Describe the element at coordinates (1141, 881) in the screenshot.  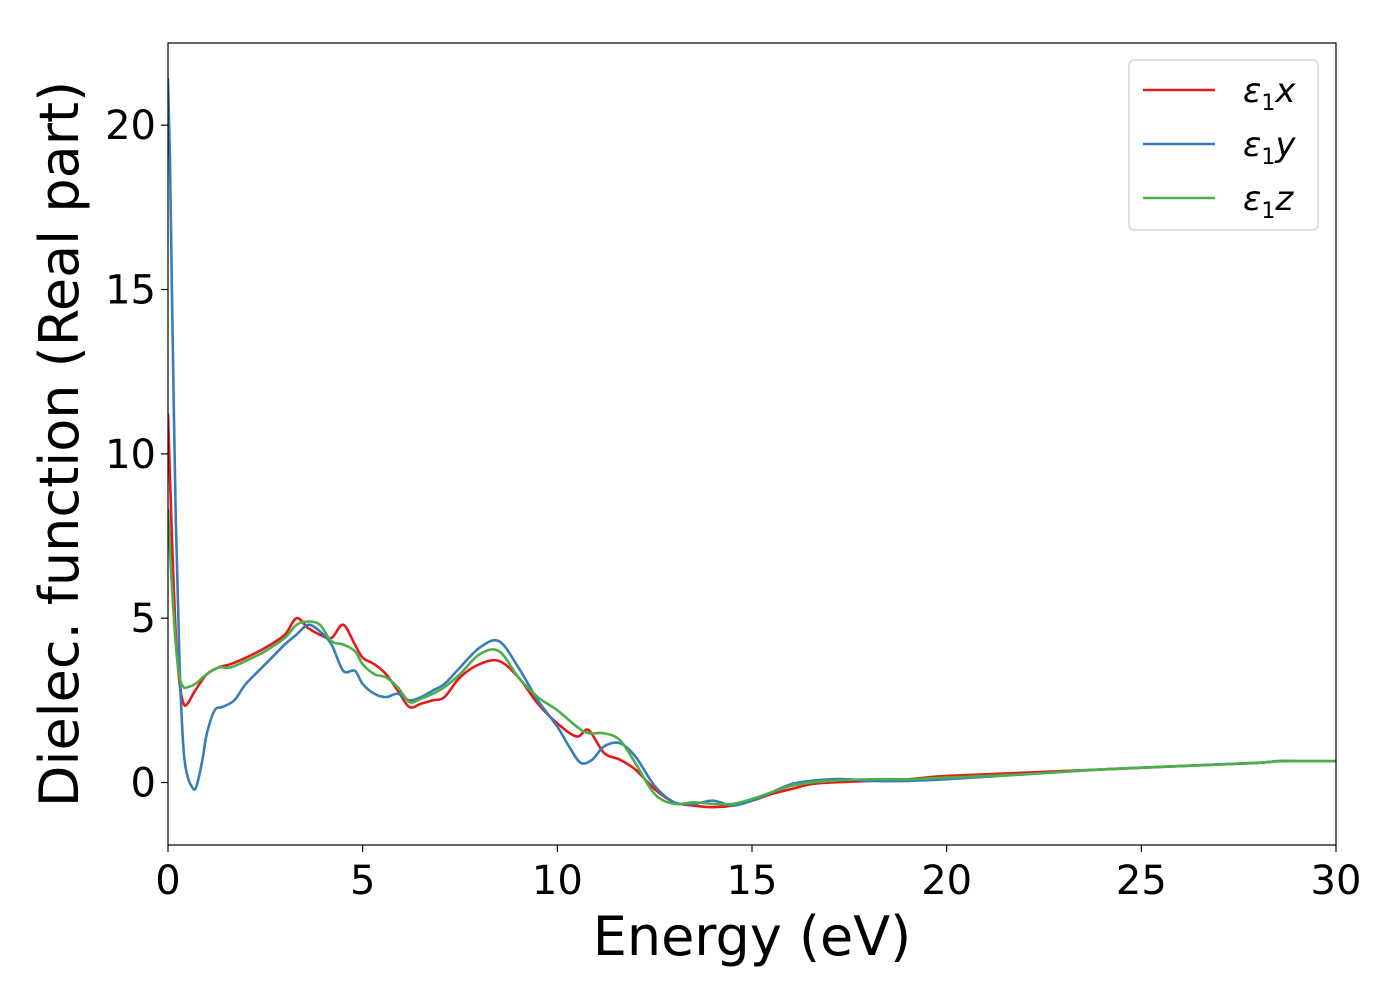
I see `x-tick-label: 25` at that location.